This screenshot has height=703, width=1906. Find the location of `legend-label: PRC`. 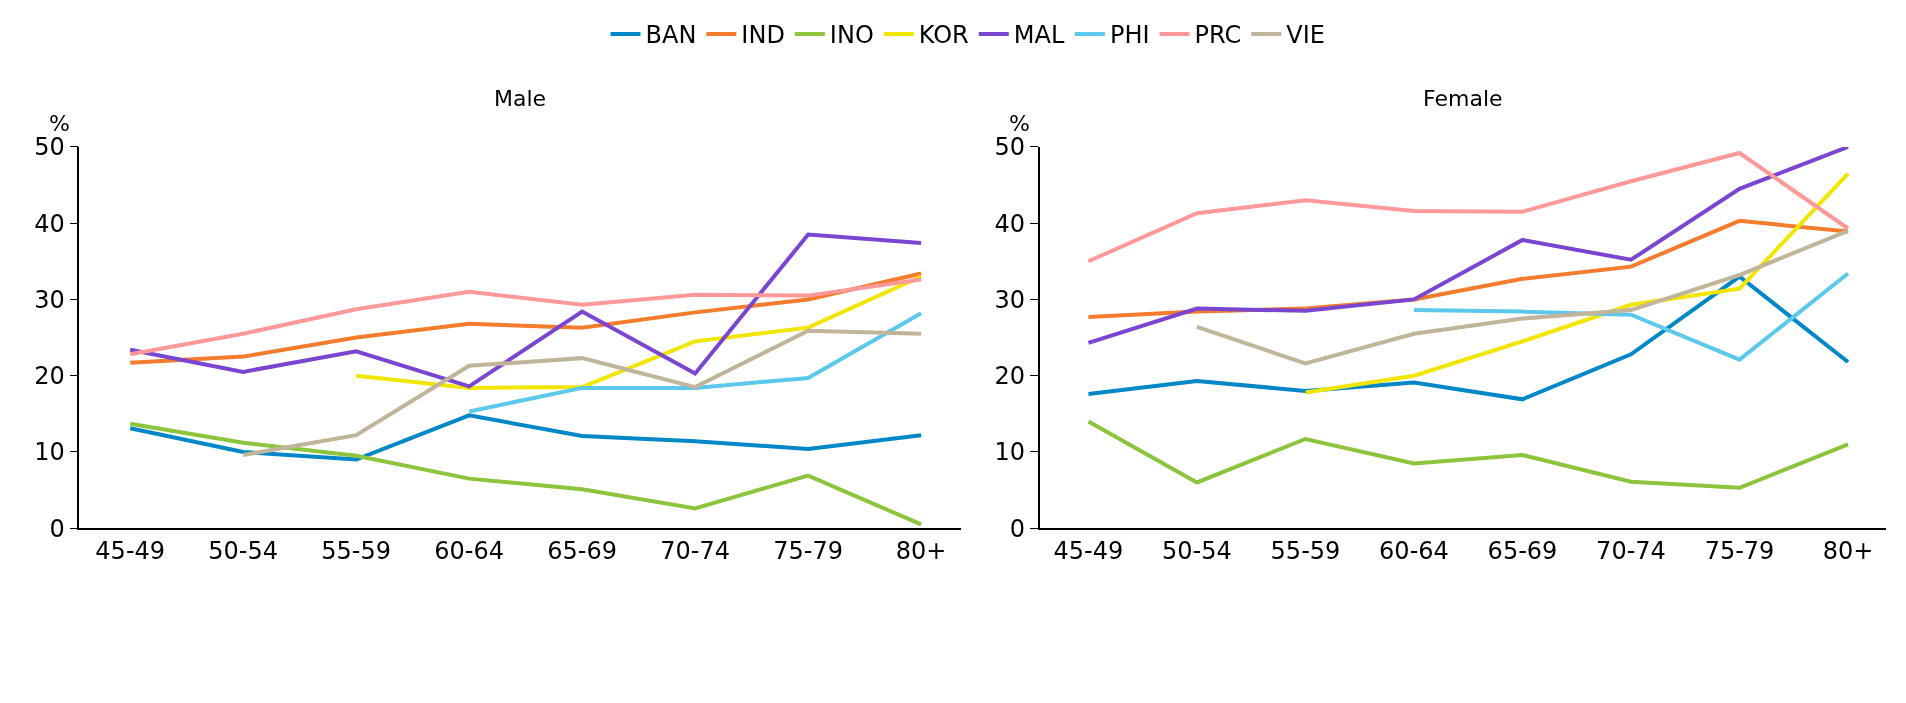

legend-label: PRC is located at coordinates (1218, 35).